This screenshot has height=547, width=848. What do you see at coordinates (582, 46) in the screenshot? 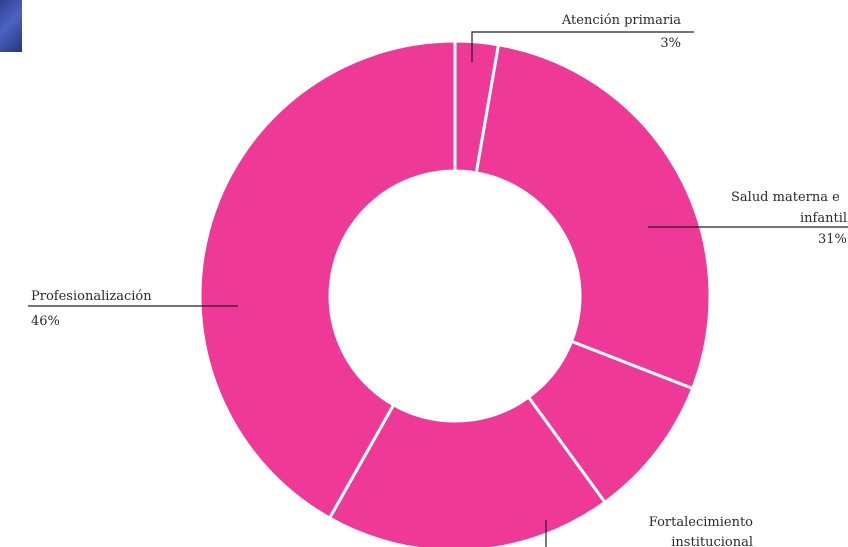
I see `leader-line-atencion-primaria` at bounding box center [582, 46].